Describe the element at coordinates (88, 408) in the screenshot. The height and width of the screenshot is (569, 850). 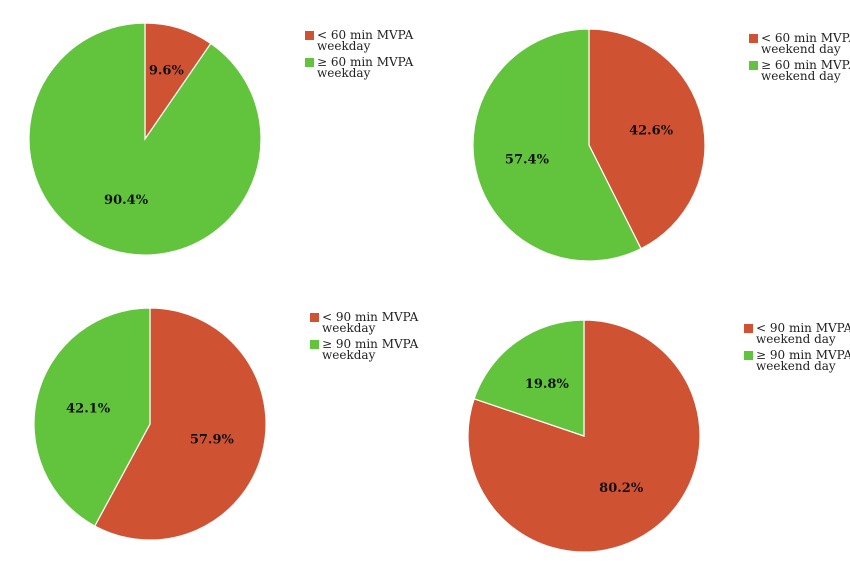
I see `slice-value-label: 42.1%` at that location.